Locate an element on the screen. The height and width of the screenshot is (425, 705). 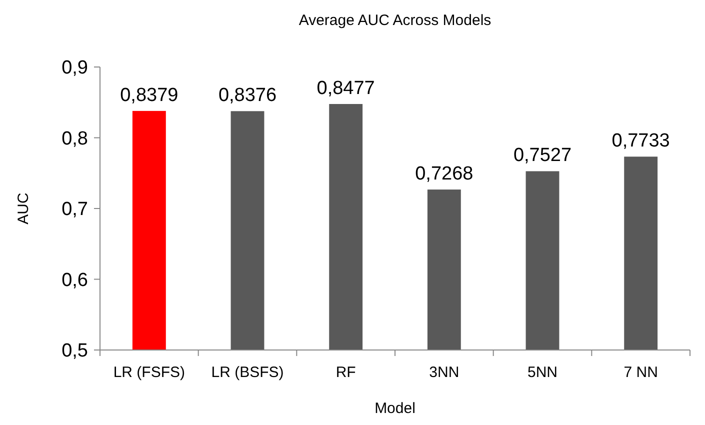
x-tick-label: LR (BSFS) is located at coordinates (247, 372).